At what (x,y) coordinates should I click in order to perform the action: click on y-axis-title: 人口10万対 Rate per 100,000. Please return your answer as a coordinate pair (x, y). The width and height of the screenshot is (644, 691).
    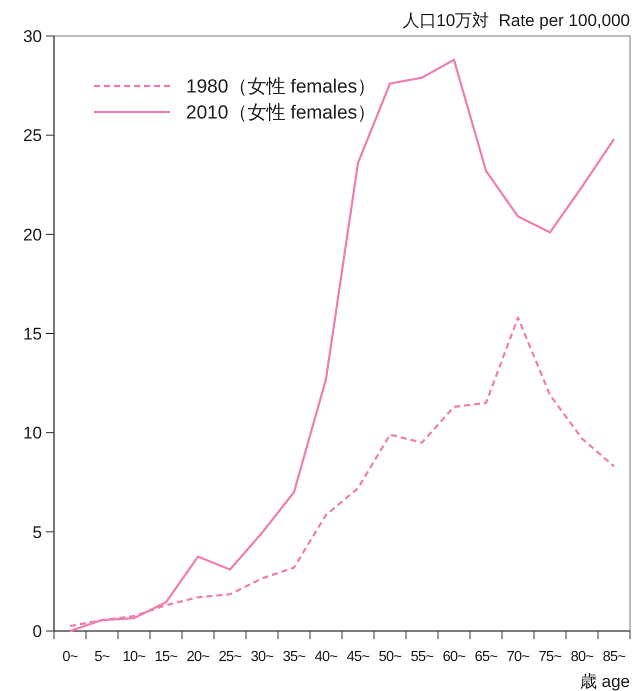
    Looking at the image, I should click on (516, 20).